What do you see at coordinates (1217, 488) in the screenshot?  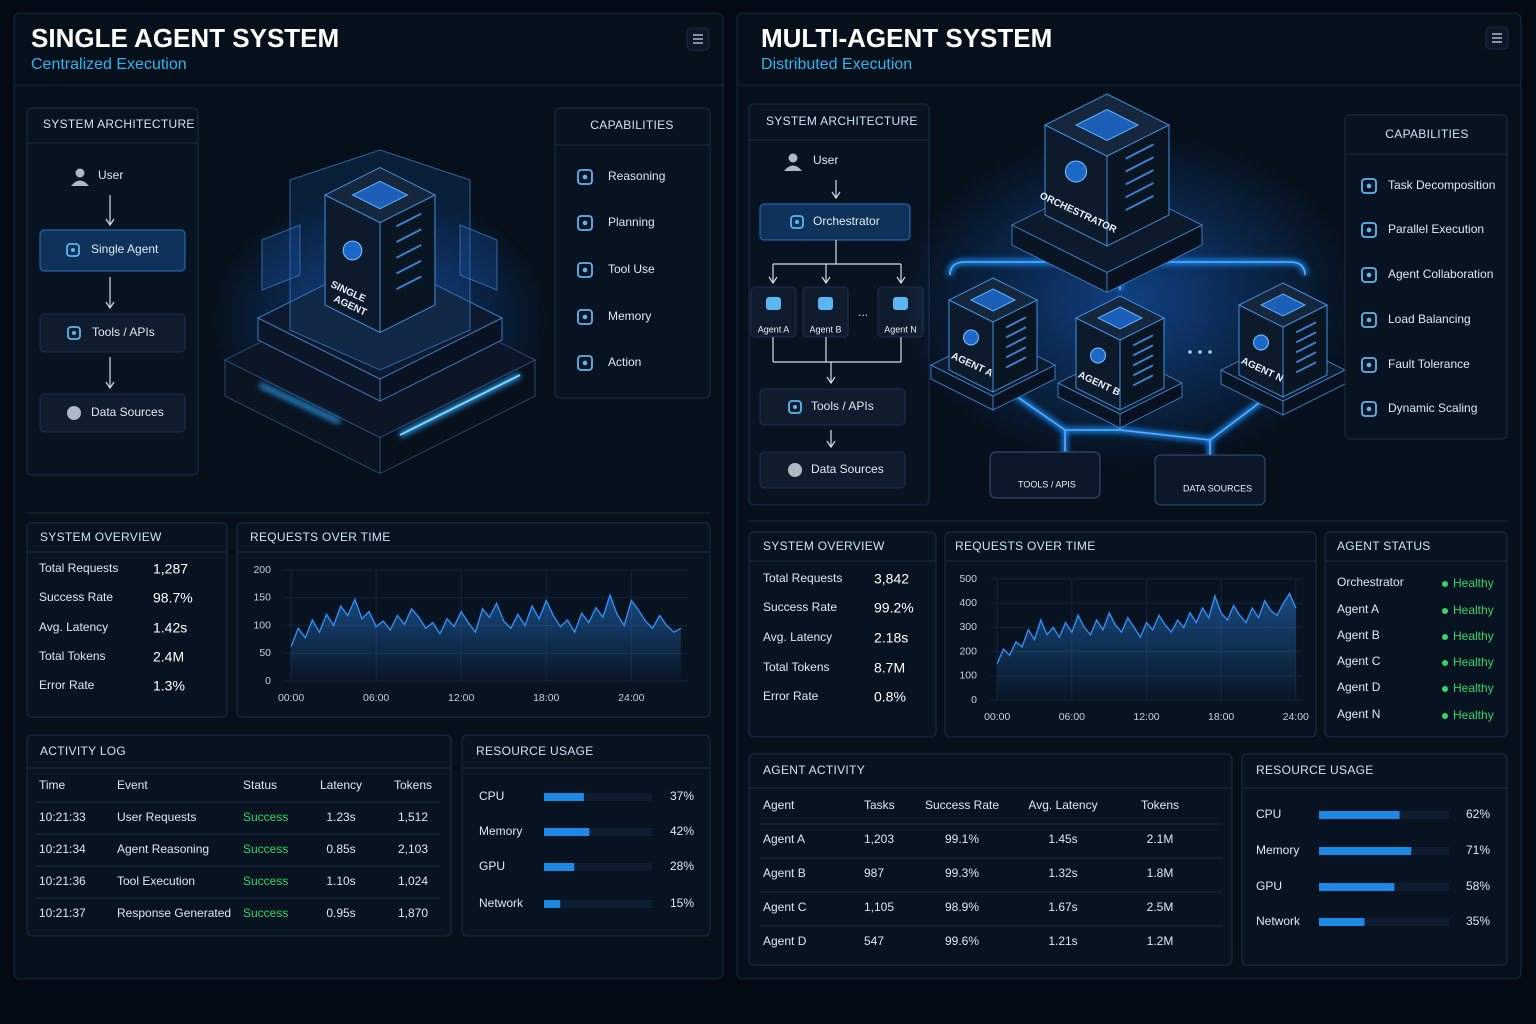 I see `box-label: DATA SOURCES` at bounding box center [1217, 488].